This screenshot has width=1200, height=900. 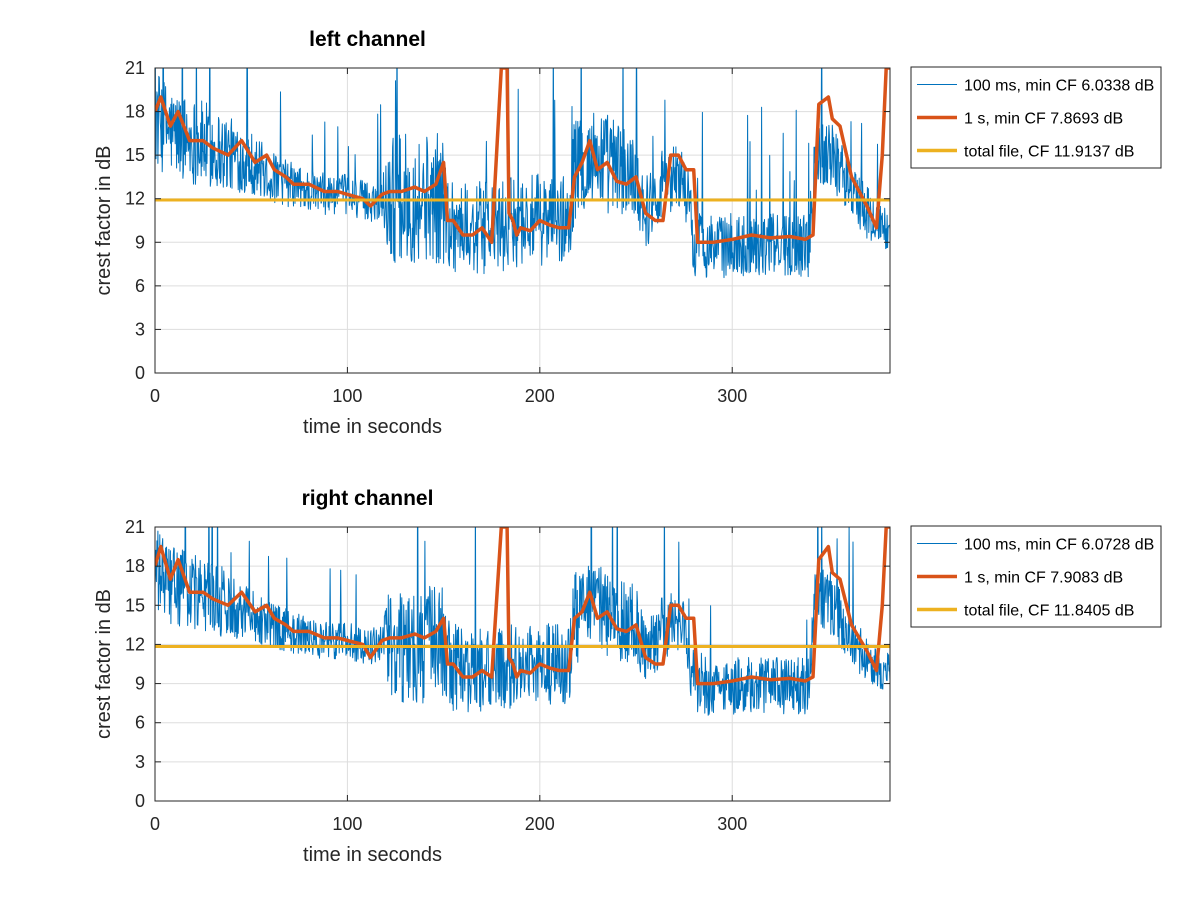 I want to click on legend-label-1s: 1 s, min CF 7.9083 dB, so click(x=1043, y=578).